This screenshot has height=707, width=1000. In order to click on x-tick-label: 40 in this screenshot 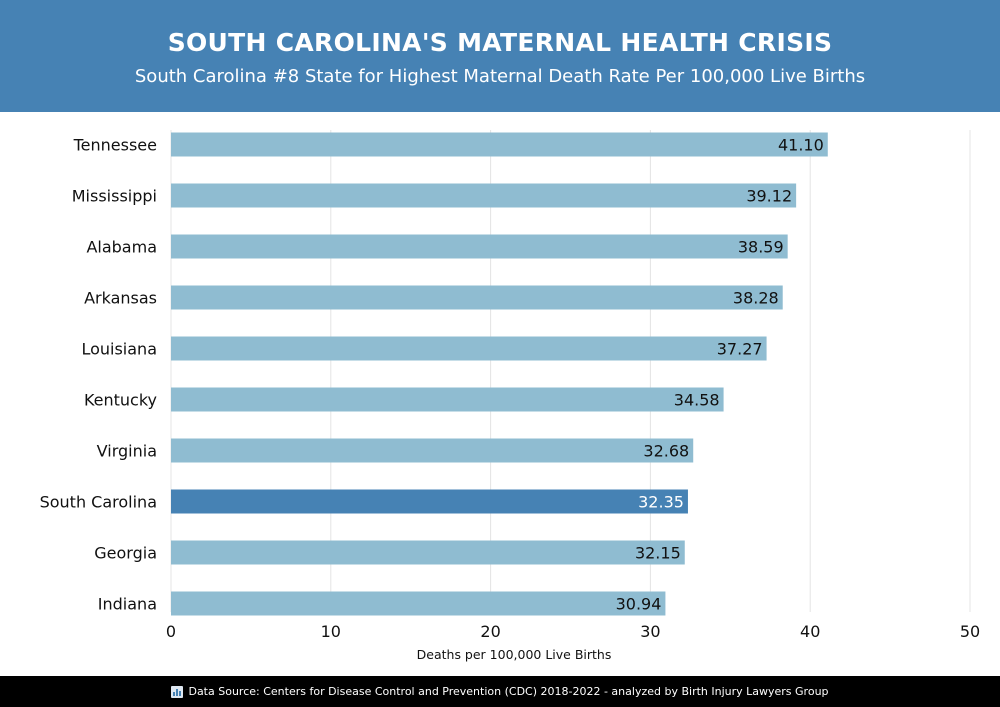, I will do `click(810, 631)`.